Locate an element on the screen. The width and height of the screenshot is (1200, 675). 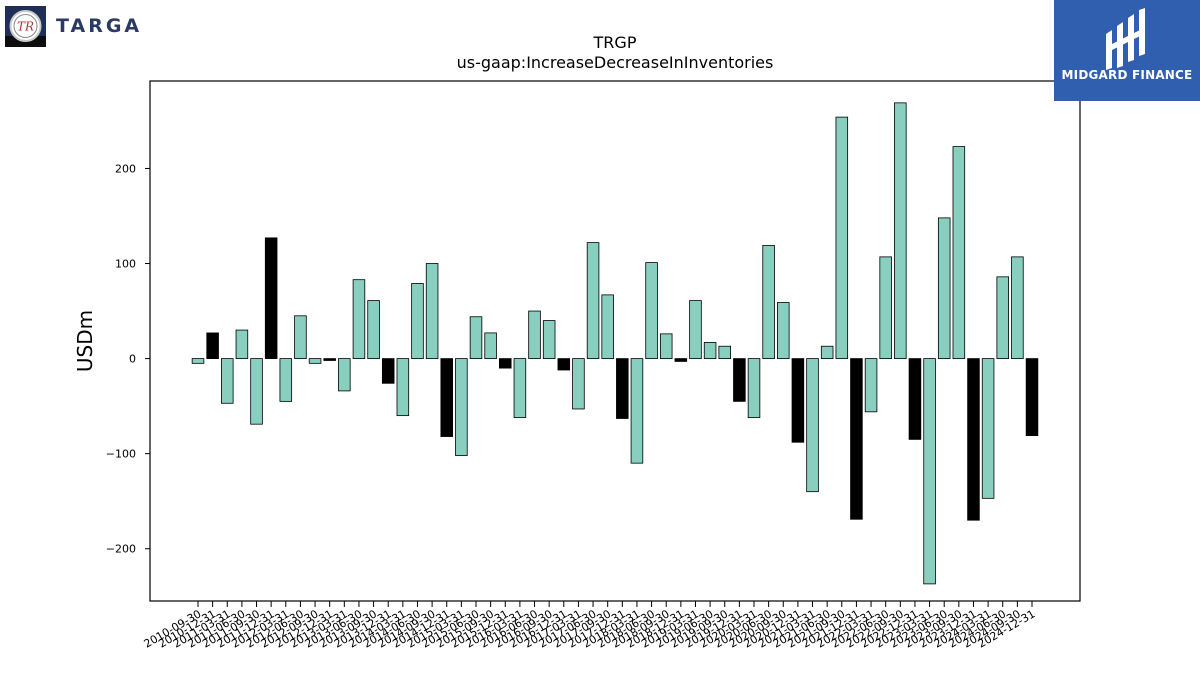
chart-title: TRGP is located at coordinates (615, 42).